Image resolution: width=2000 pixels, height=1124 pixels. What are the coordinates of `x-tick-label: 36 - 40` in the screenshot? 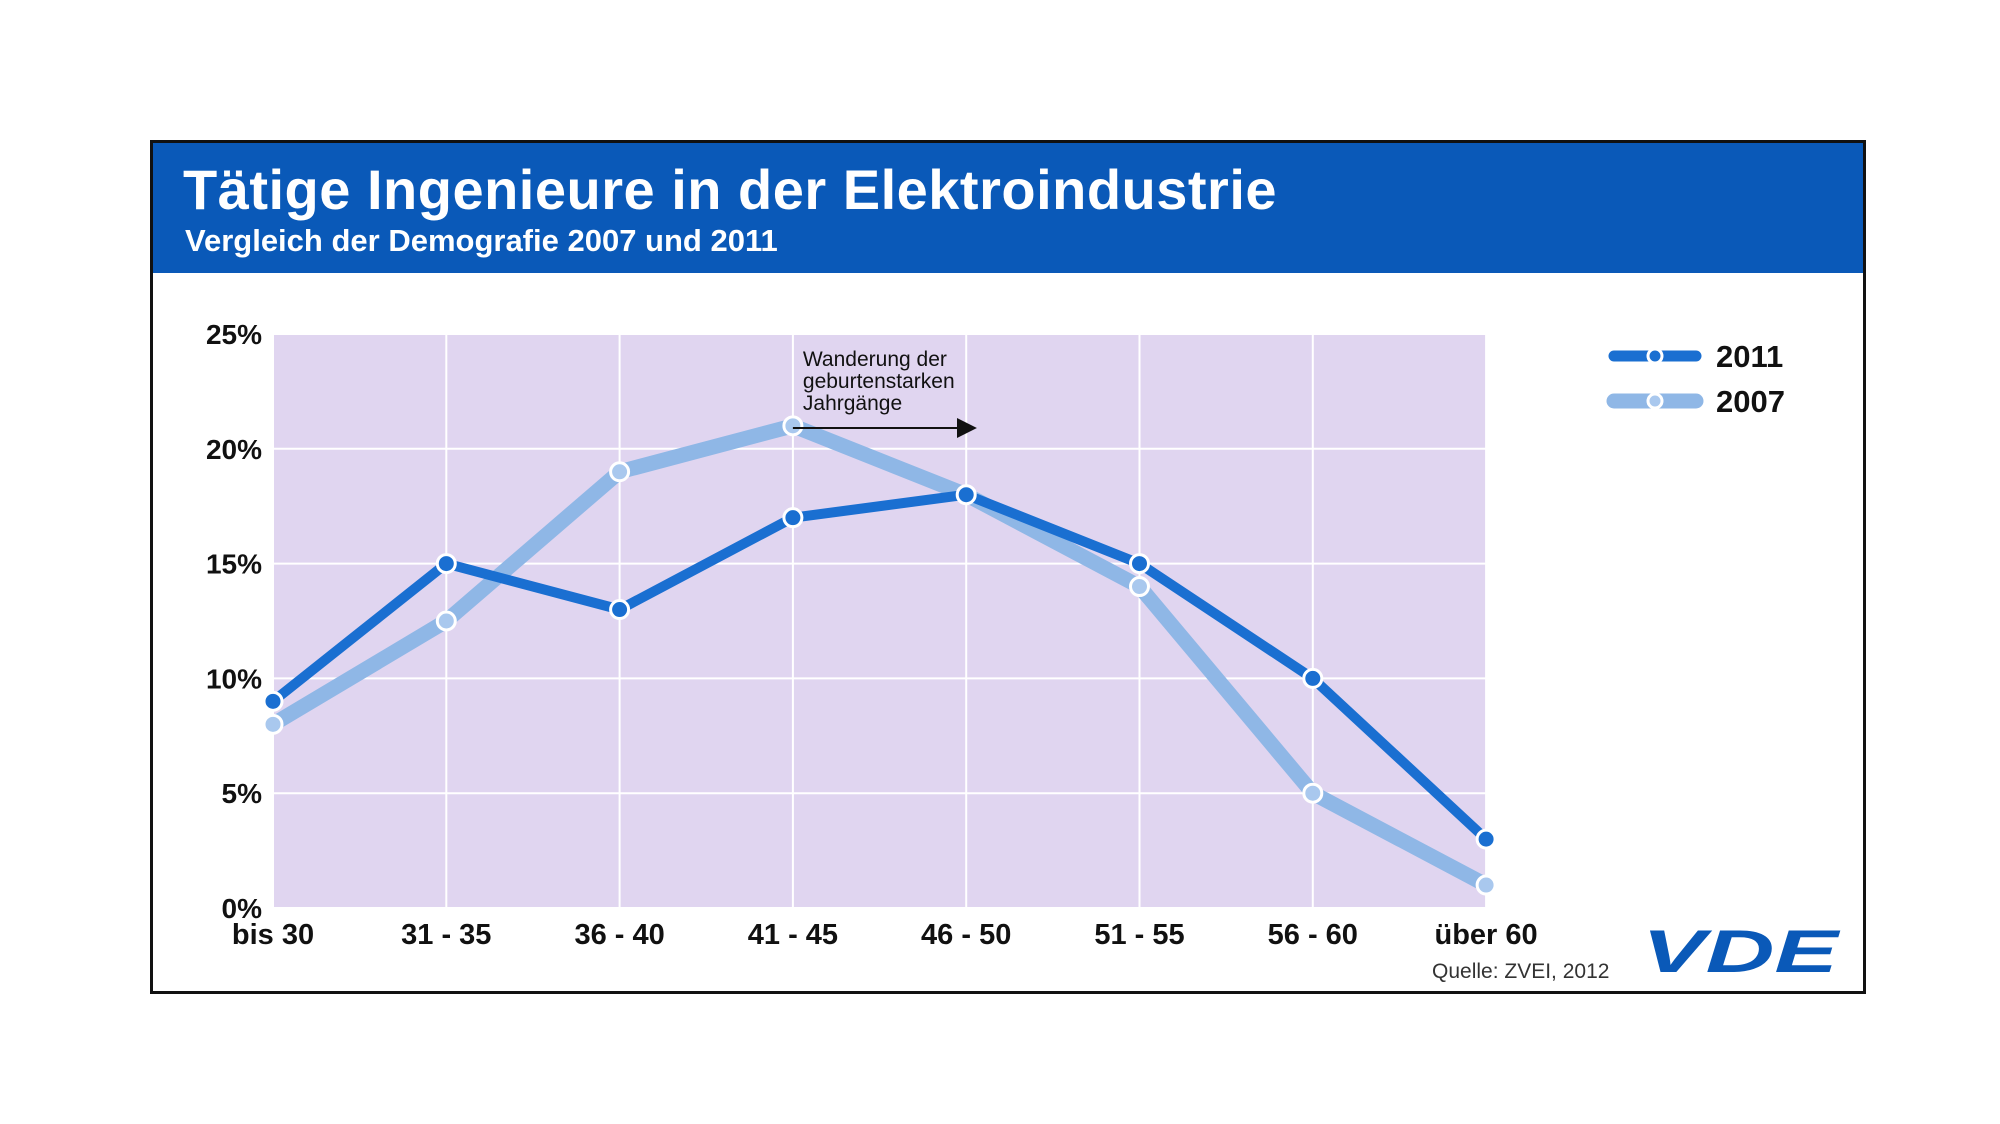 It's located at (619, 935).